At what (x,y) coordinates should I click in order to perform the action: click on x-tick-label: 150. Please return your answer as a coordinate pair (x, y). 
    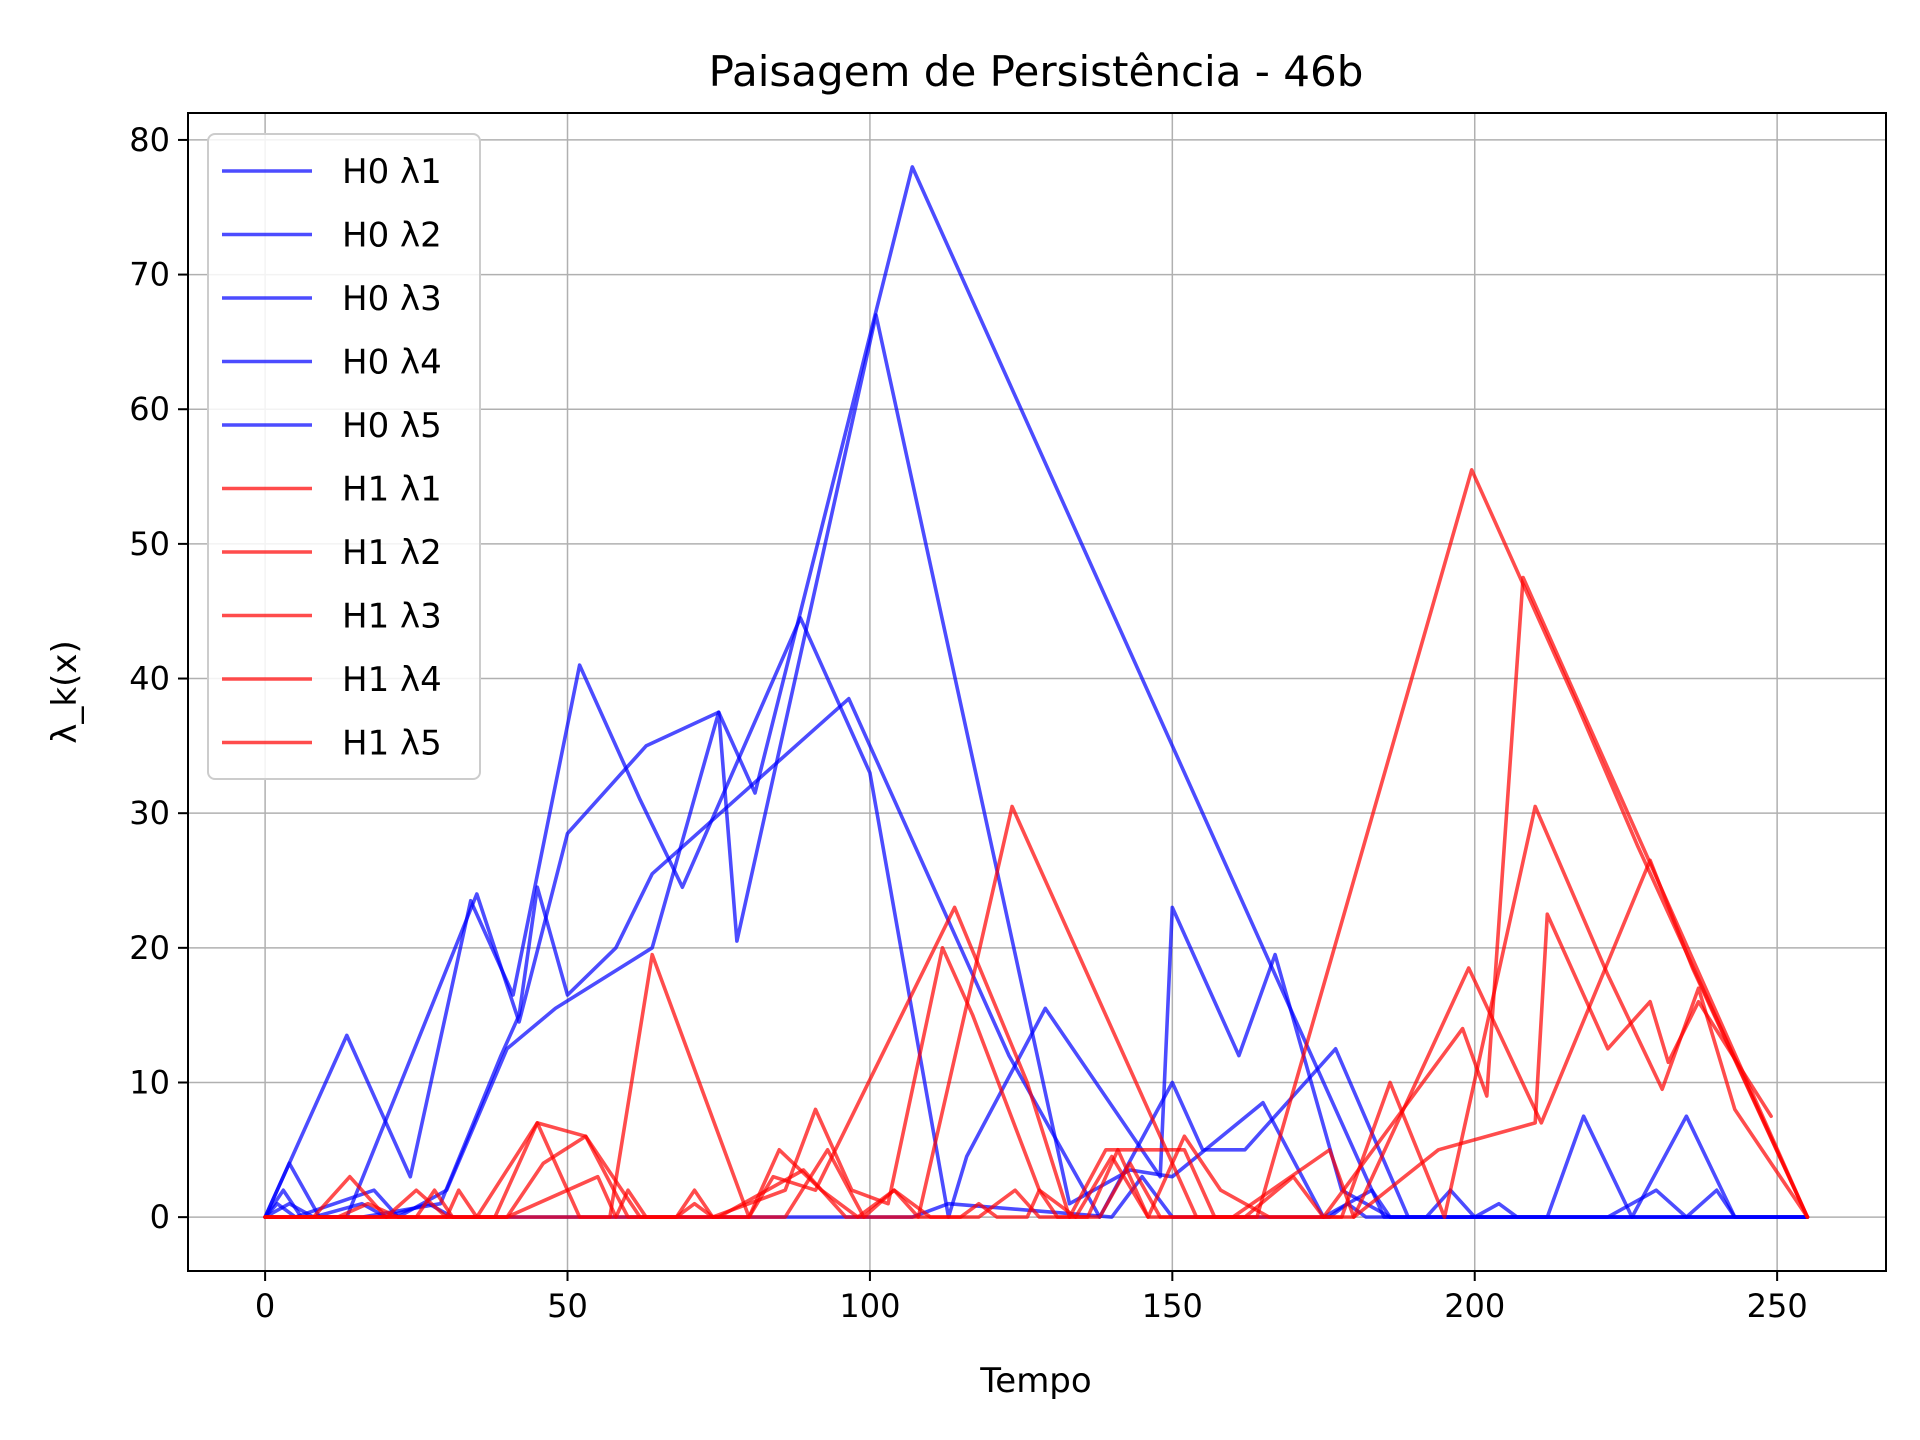
    Looking at the image, I should click on (1172, 1306).